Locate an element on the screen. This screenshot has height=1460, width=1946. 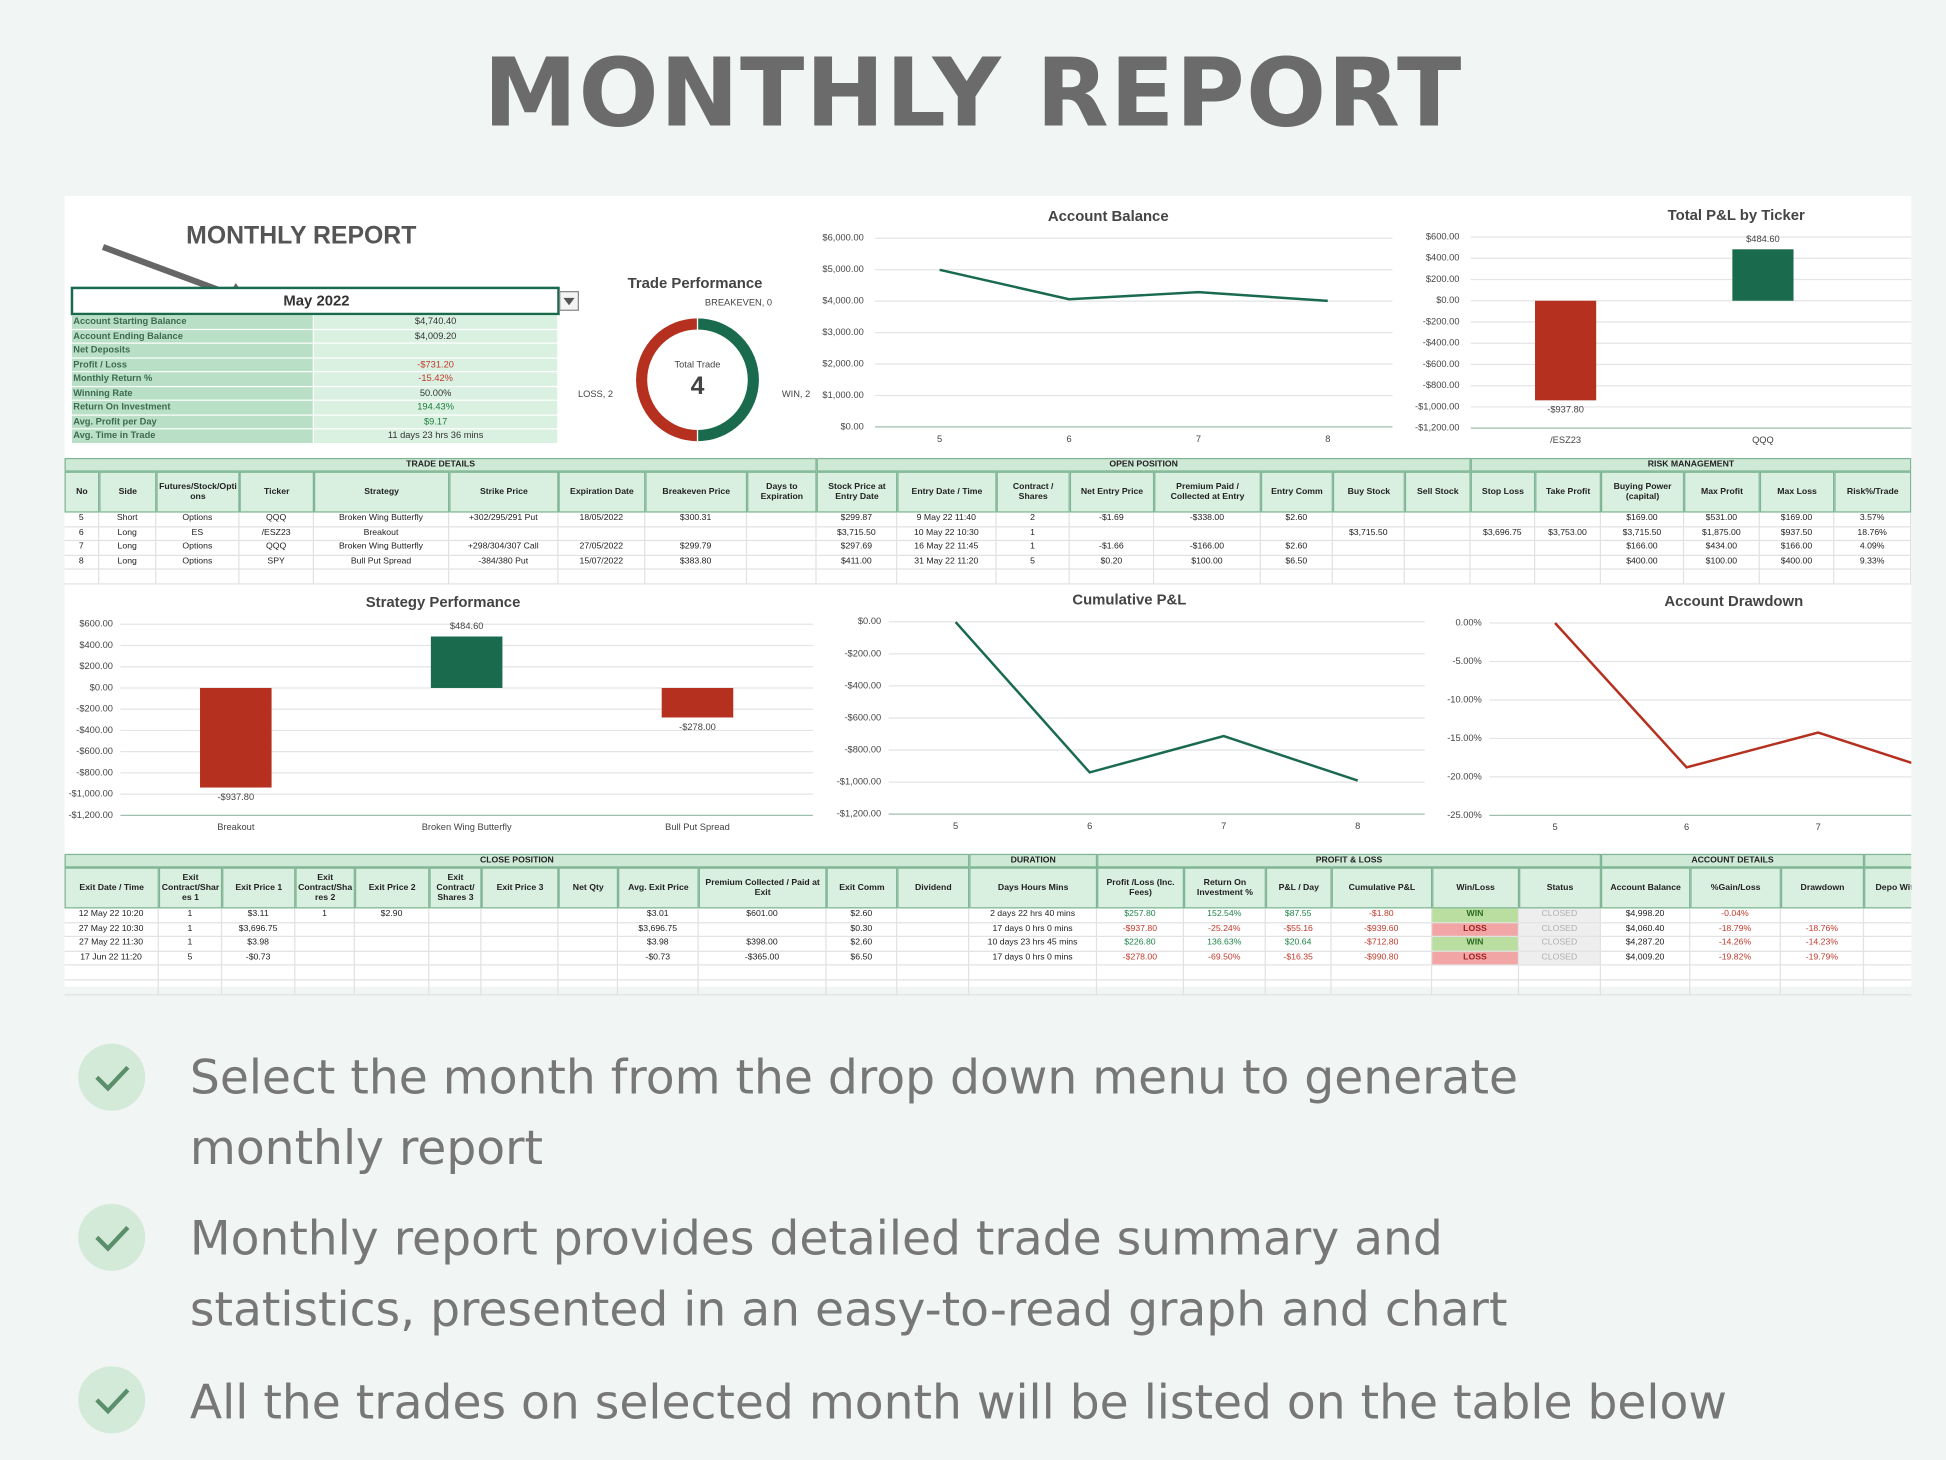
table-cell: 152.54% is located at coordinates (1224, 915).